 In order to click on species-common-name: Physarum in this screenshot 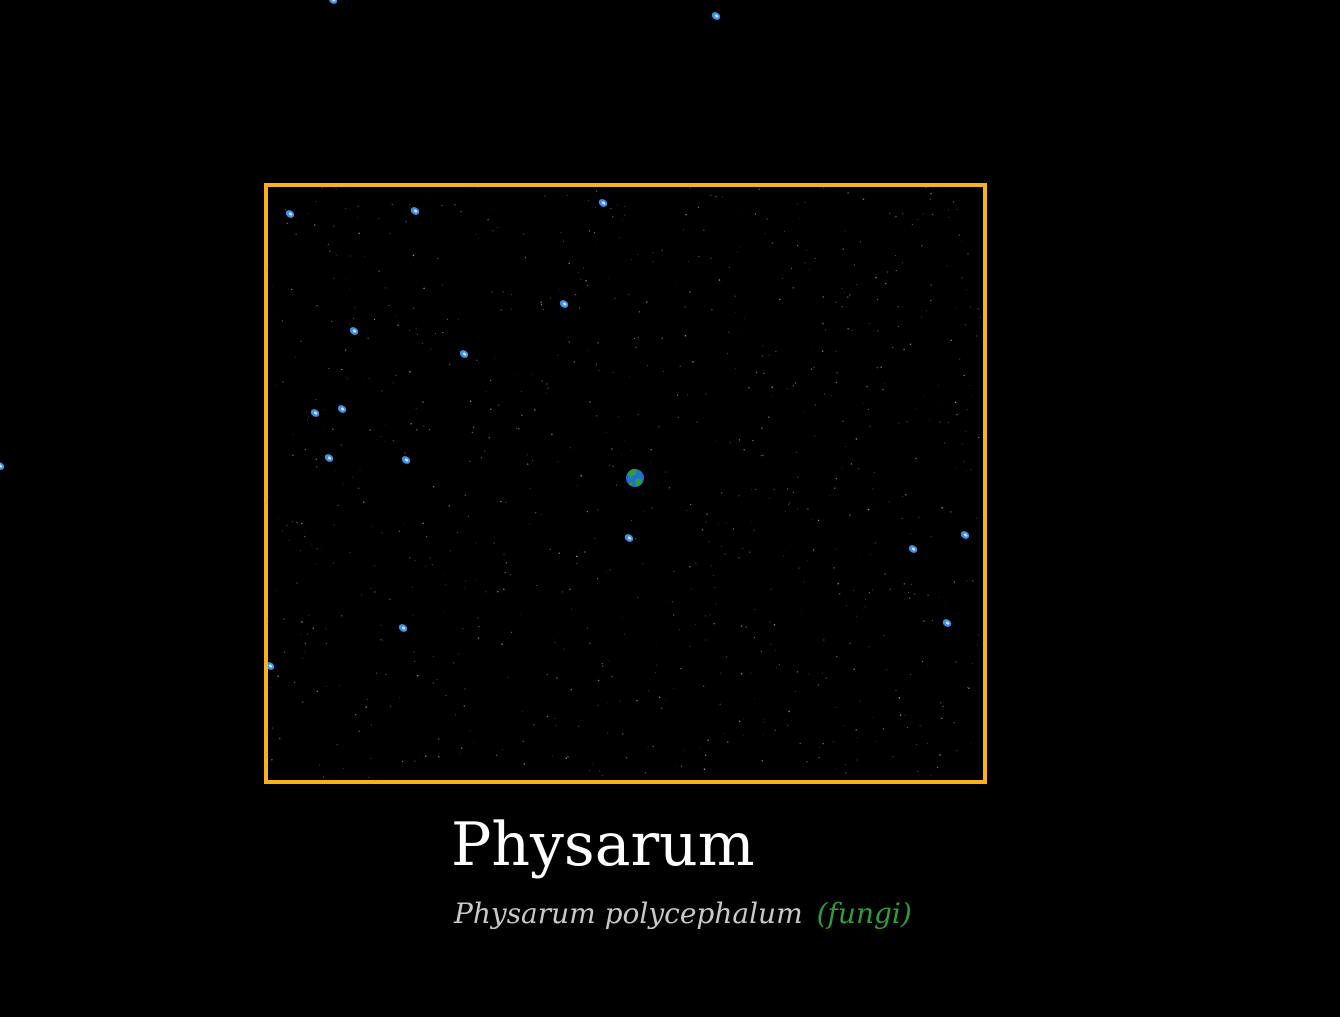, I will do `click(603, 845)`.